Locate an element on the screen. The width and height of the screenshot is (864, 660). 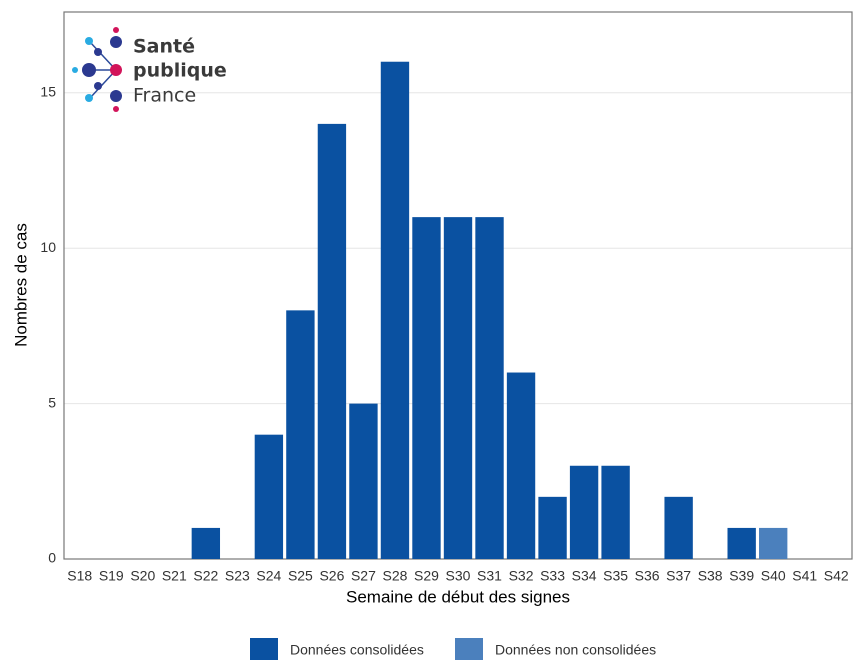
x-tick-label: S37 is located at coordinates (678, 576).